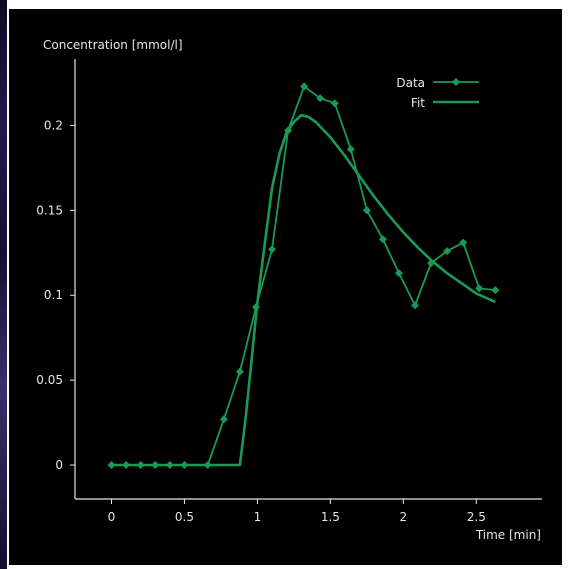 Image resolution: width=571 pixels, height=569 pixels. What do you see at coordinates (184, 517) in the screenshot?
I see `x-tick-label: 0.5` at bounding box center [184, 517].